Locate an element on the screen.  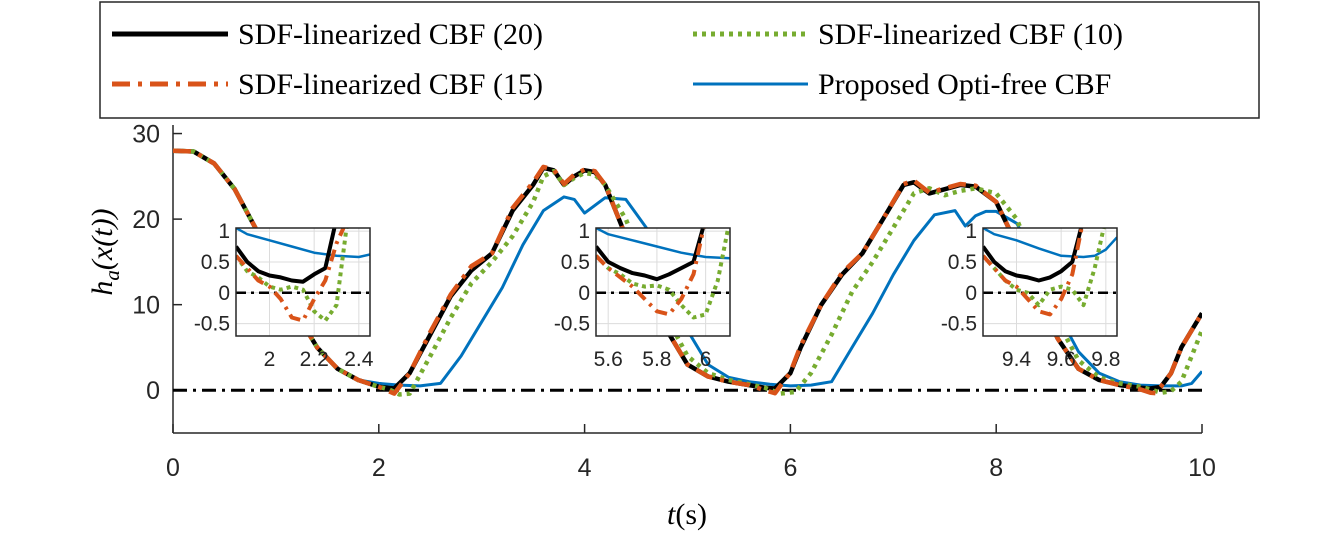
legend-label-sdf-10: SDF-linearized CBF (10) is located at coordinates (970, 34).